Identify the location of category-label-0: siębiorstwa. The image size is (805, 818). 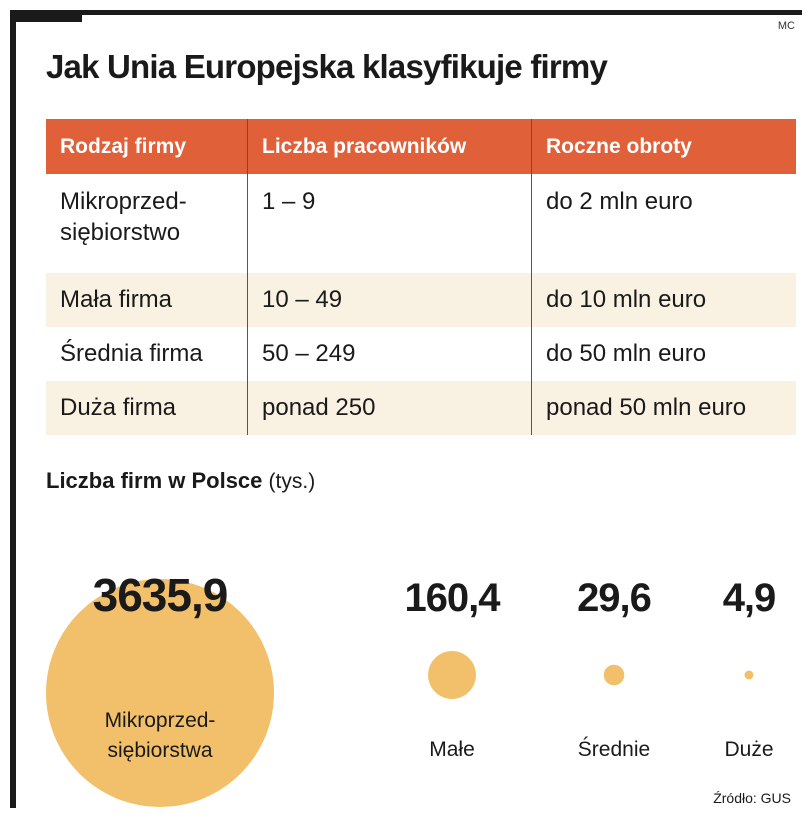
(159, 750).